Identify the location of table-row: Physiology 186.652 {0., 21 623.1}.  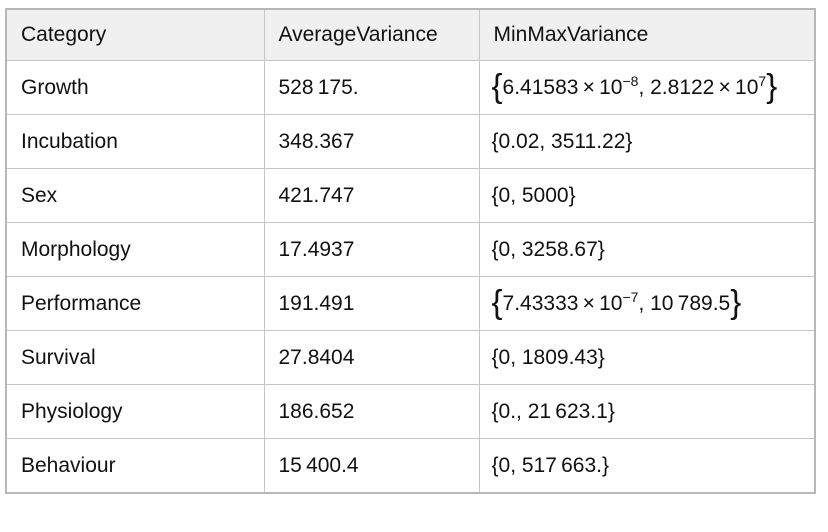
(410, 411).